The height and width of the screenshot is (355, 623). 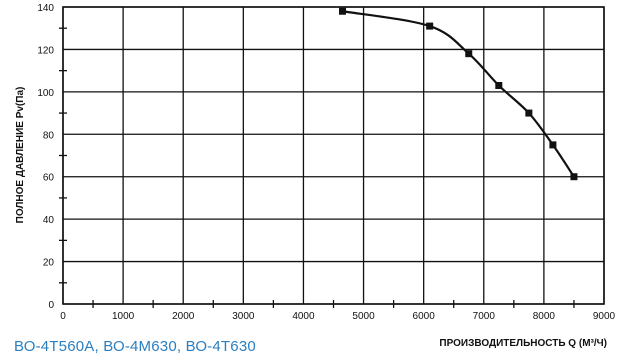 What do you see at coordinates (243, 316) in the screenshot?
I see `x-tick-label: 3000` at bounding box center [243, 316].